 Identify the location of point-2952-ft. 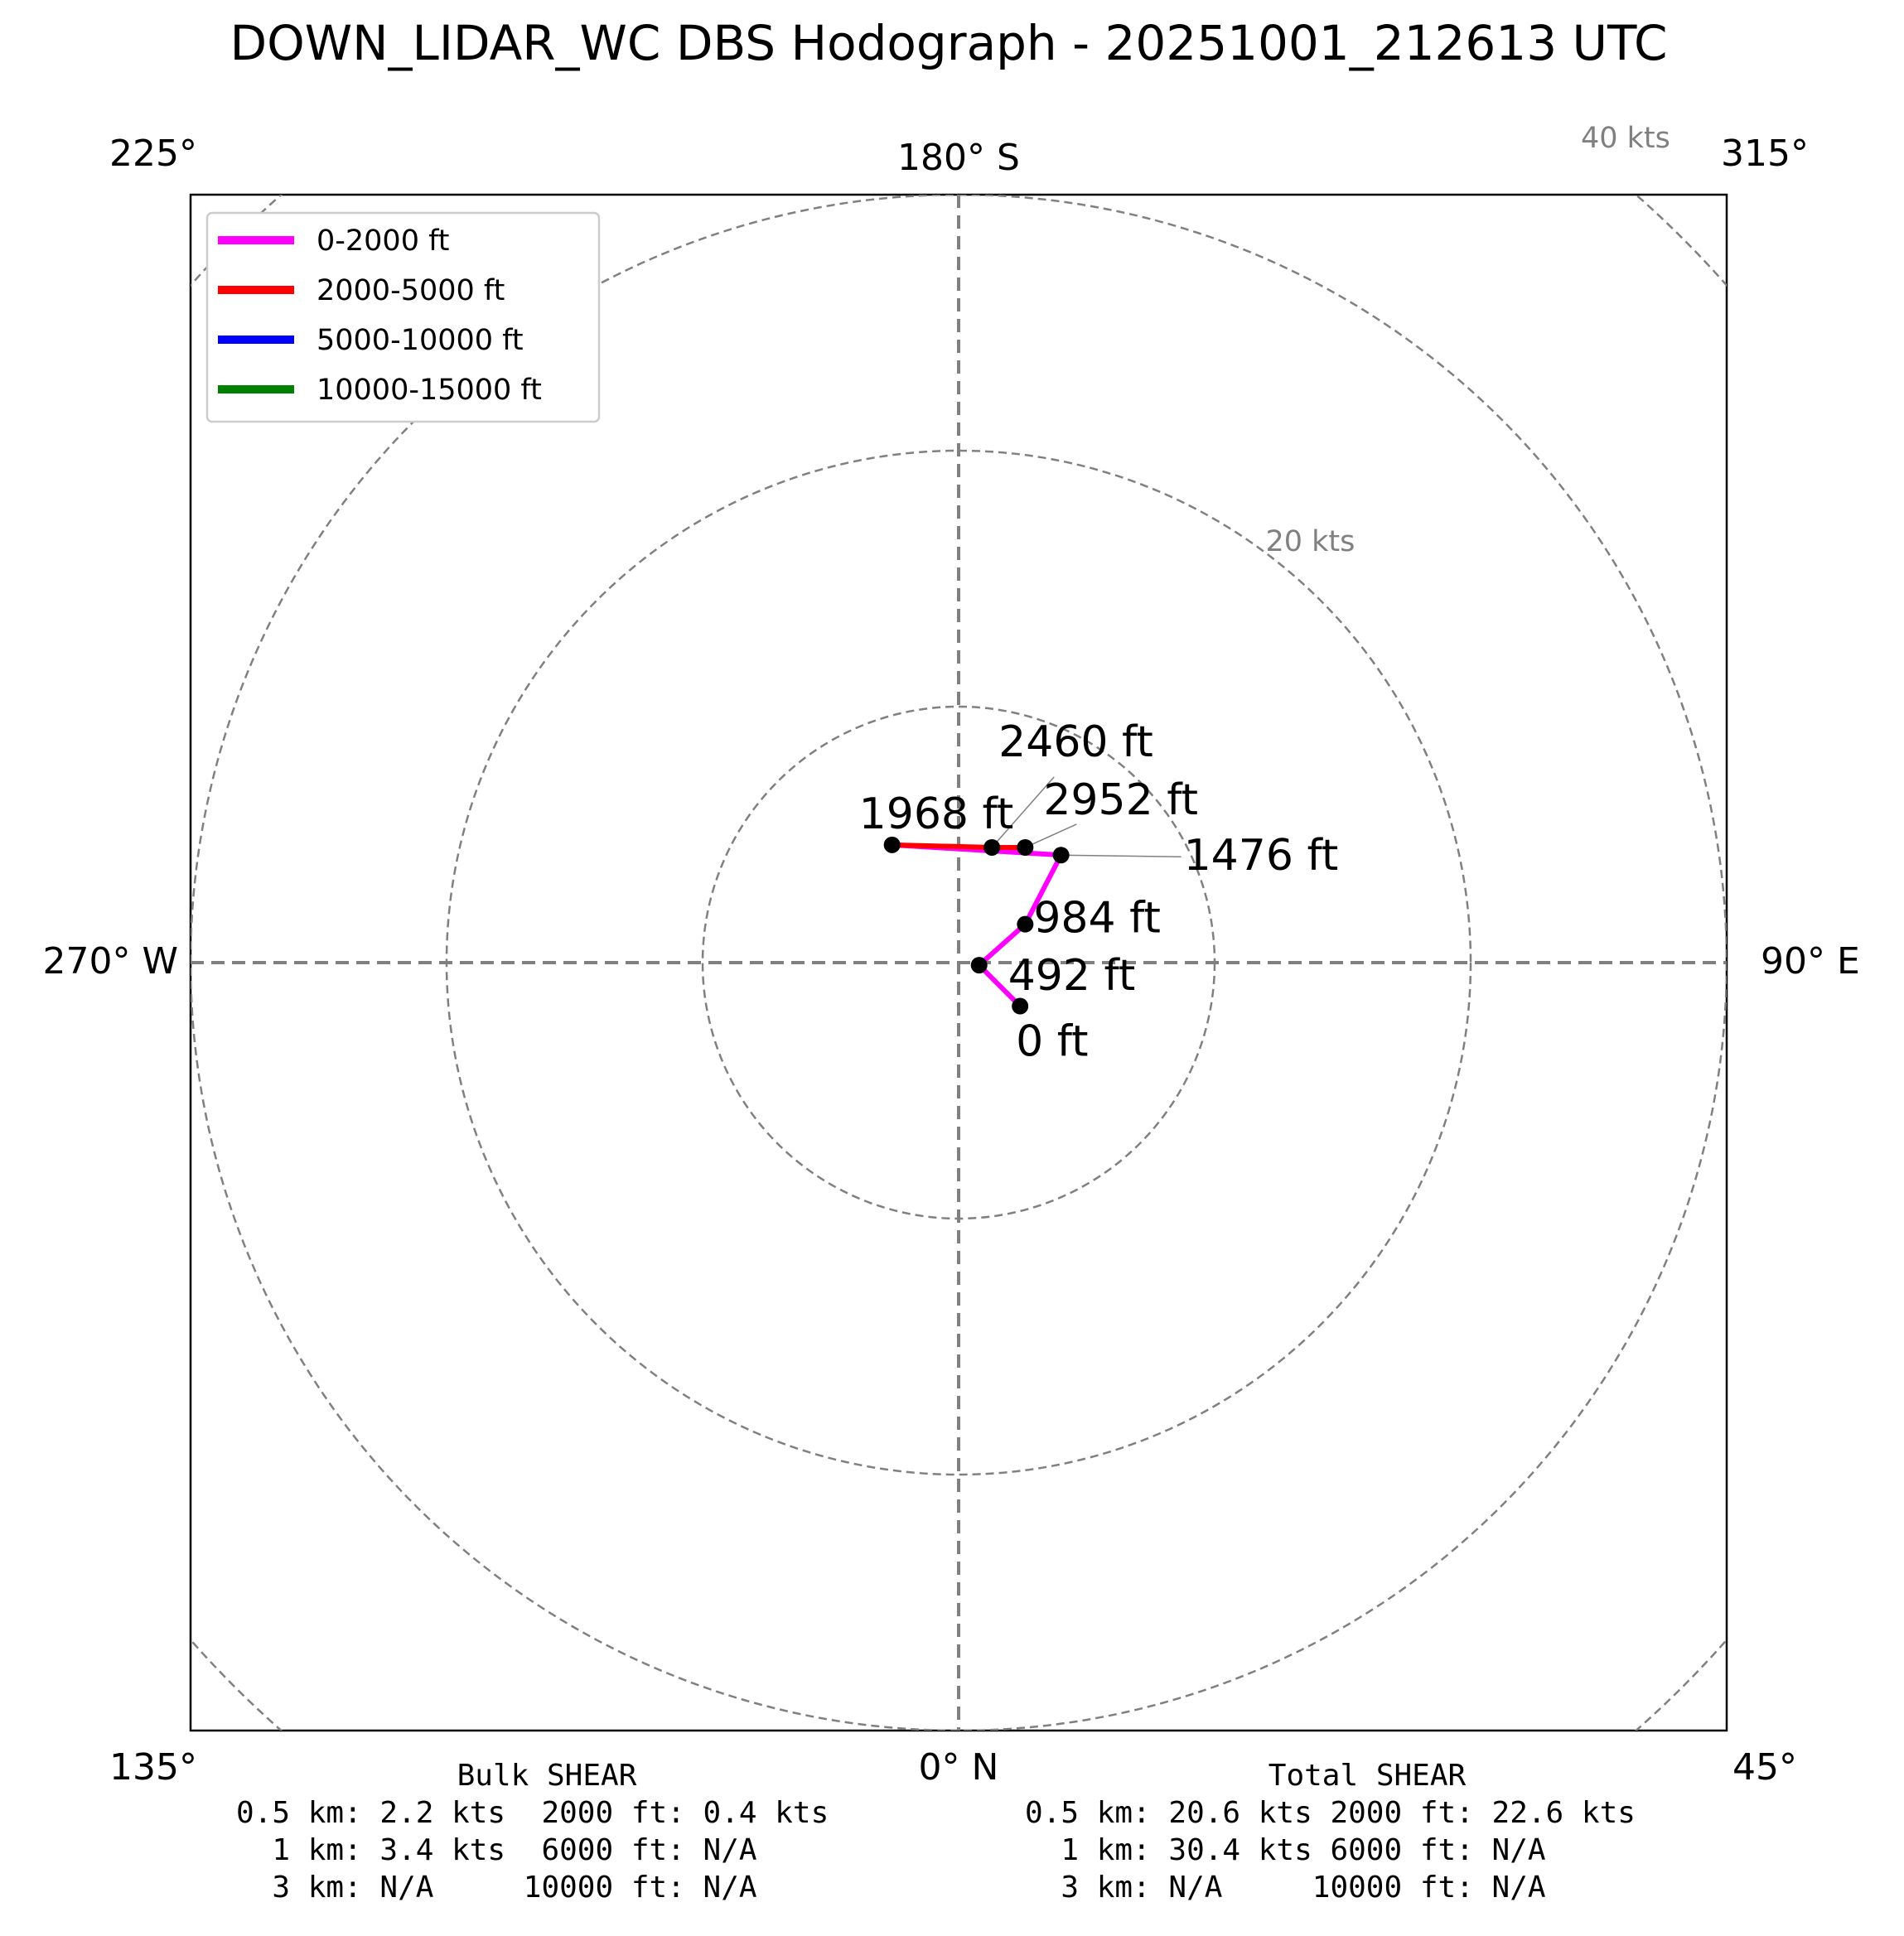
(1025, 847).